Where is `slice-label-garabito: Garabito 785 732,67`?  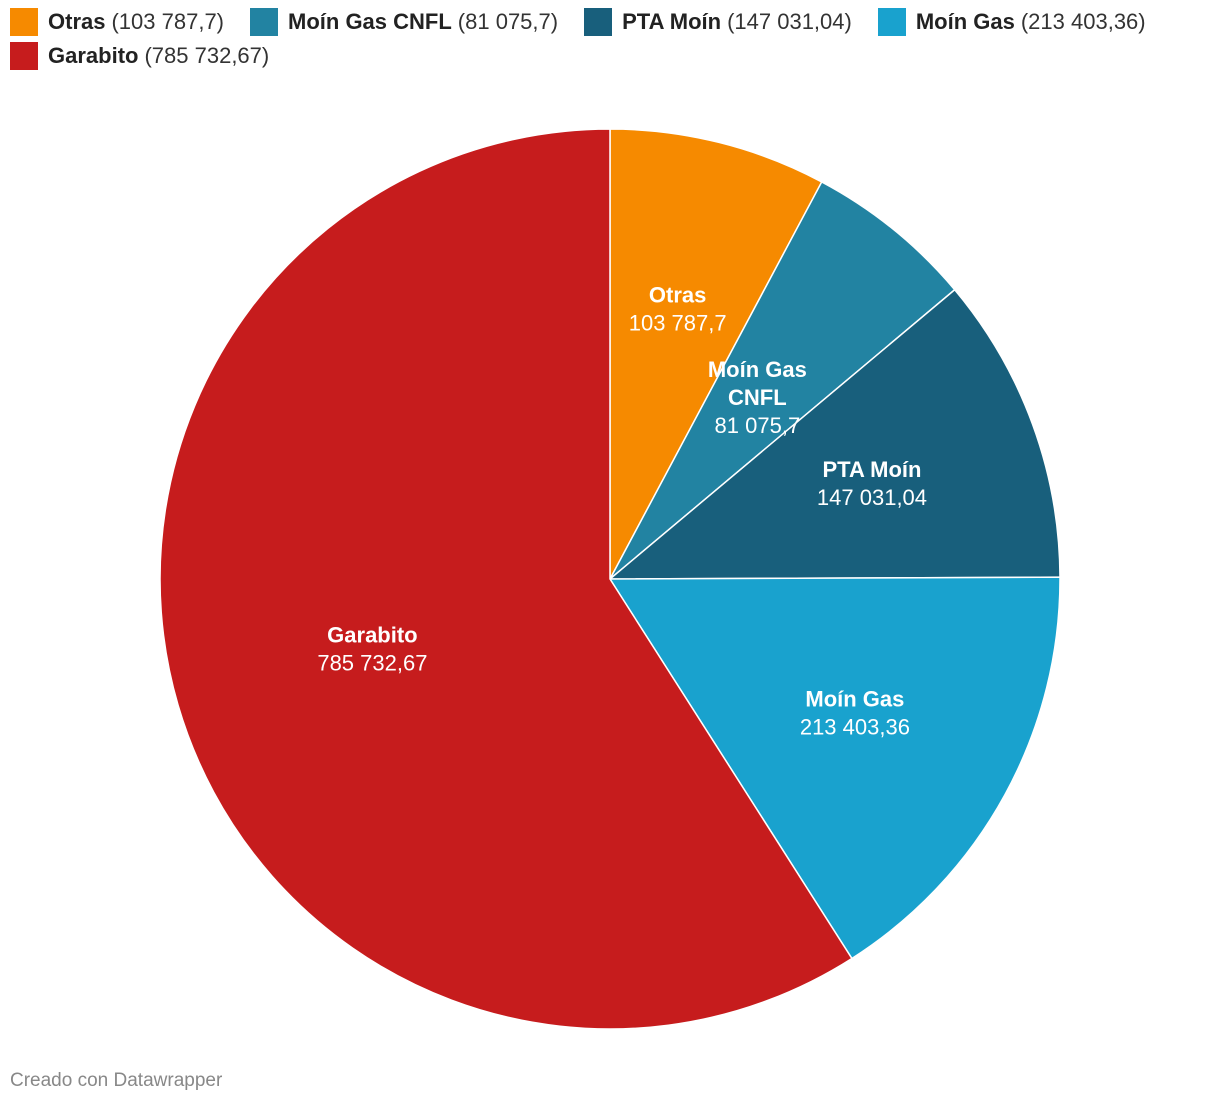 slice-label-garabito: Garabito 785 732,67 is located at coordinates (372, 648).